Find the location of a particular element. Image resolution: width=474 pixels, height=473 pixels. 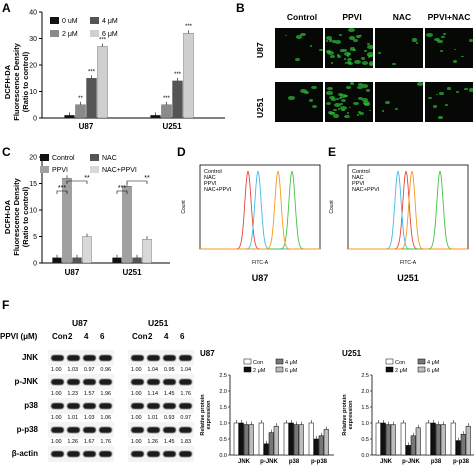

micrograph-u87-ppvi is located at coordinates (349, 48).